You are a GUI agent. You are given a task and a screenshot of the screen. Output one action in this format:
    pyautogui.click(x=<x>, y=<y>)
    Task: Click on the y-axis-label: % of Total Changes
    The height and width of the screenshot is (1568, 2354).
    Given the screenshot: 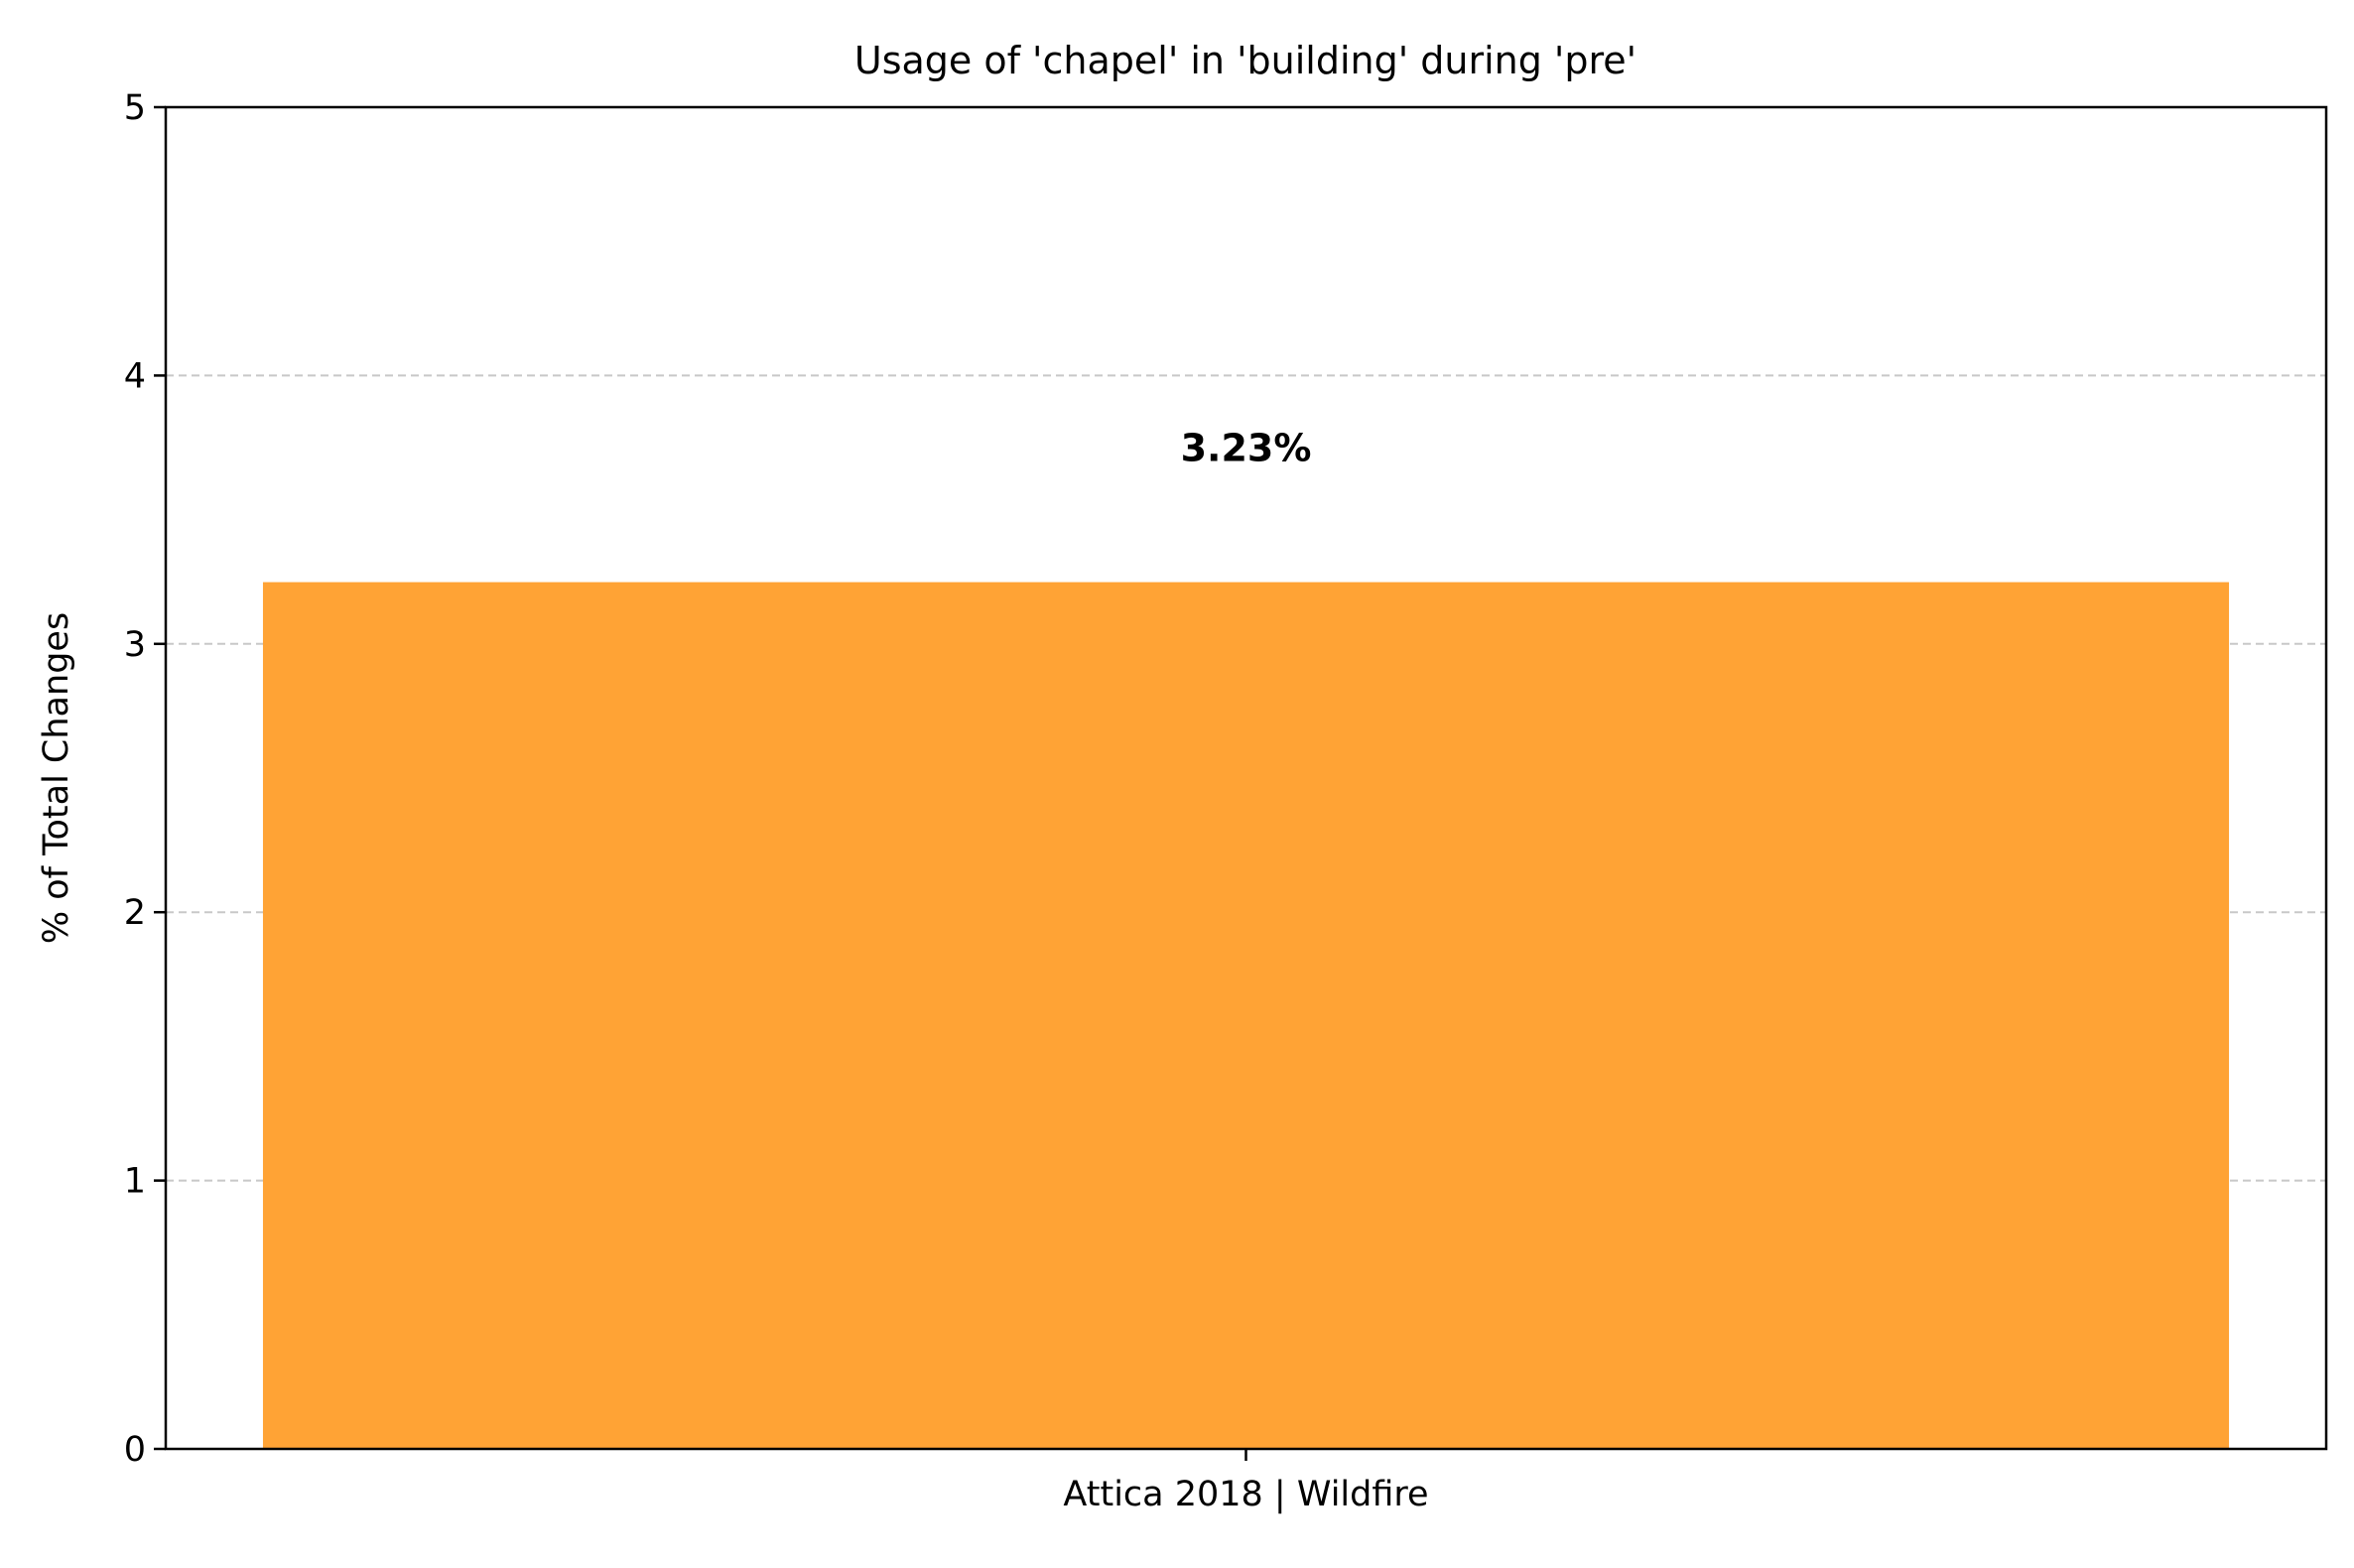 What is the action you would take?
    pyautogui.click(x=56, y=778)
    